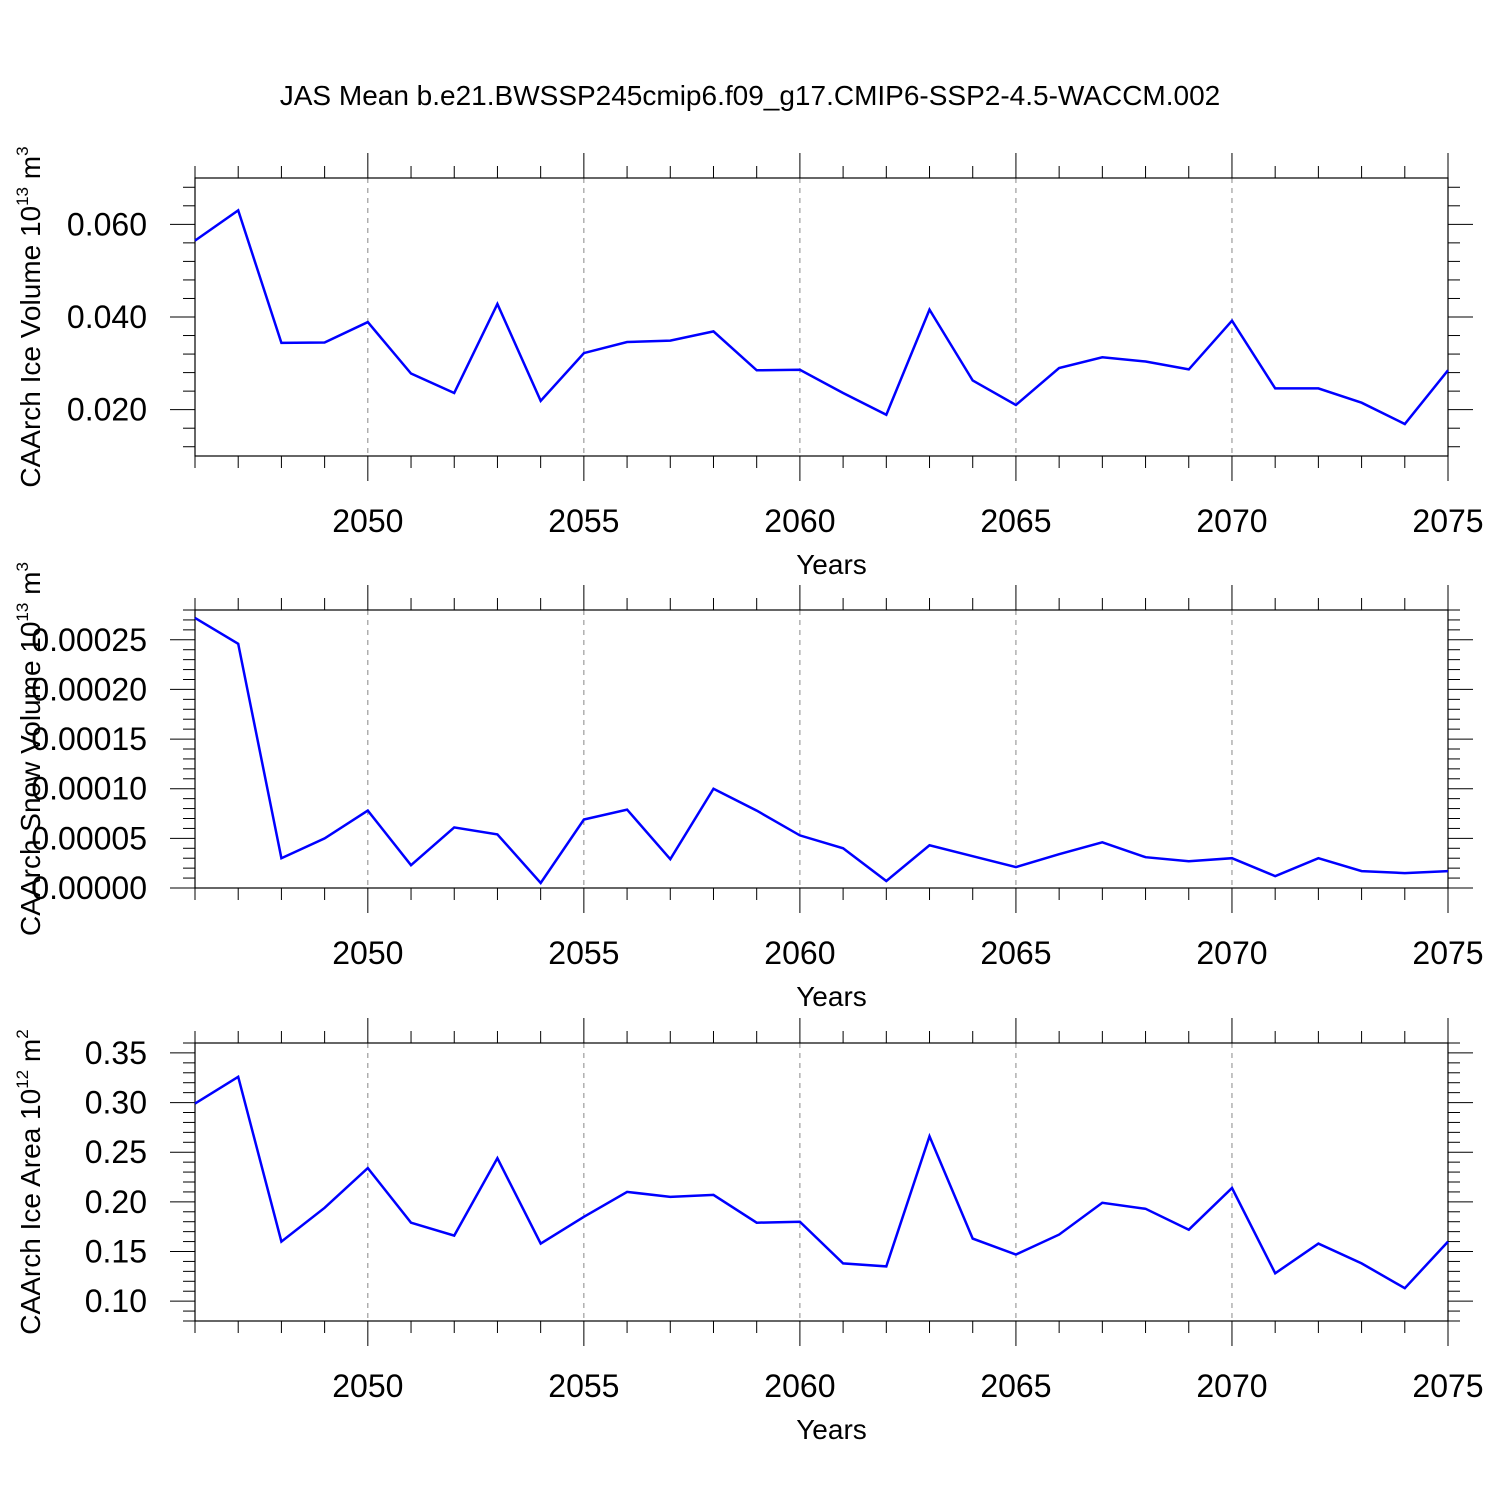 Image resolution: width=1500 pixels, height=1500 pixels. I want to click on y-tick-label: 0.00015, so click(89, 739).